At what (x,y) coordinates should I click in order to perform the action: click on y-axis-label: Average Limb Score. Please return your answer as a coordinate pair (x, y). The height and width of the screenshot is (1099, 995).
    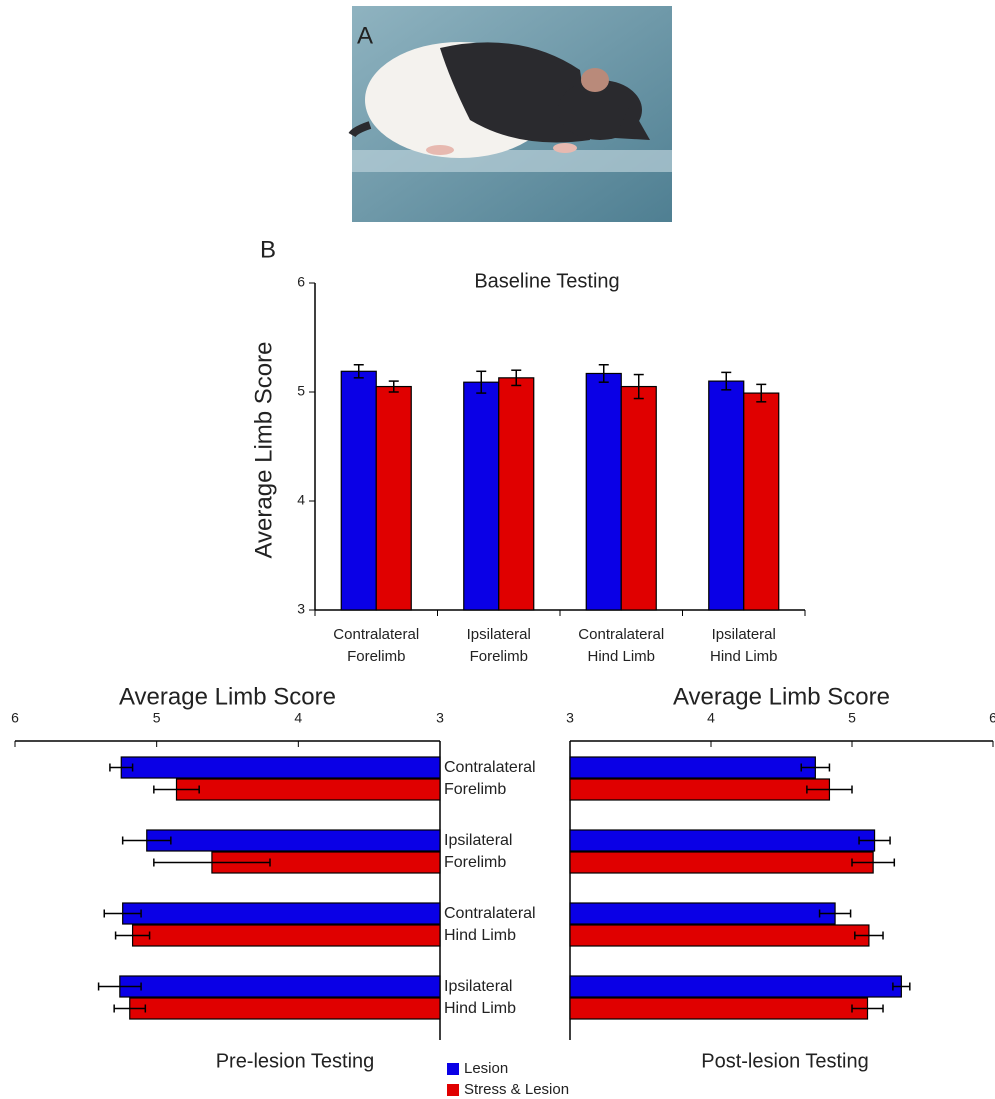
    Looking at the image, I should click on (263, 449).